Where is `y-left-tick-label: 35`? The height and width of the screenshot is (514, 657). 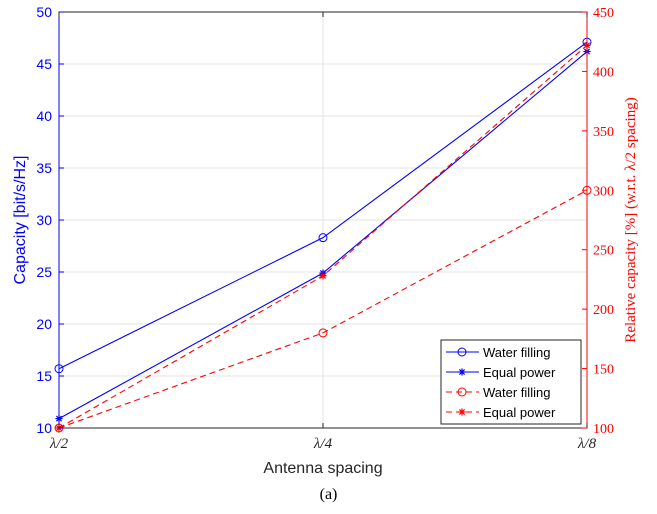
y-left-tick-label: 35 is located at coordinates (44, 168).